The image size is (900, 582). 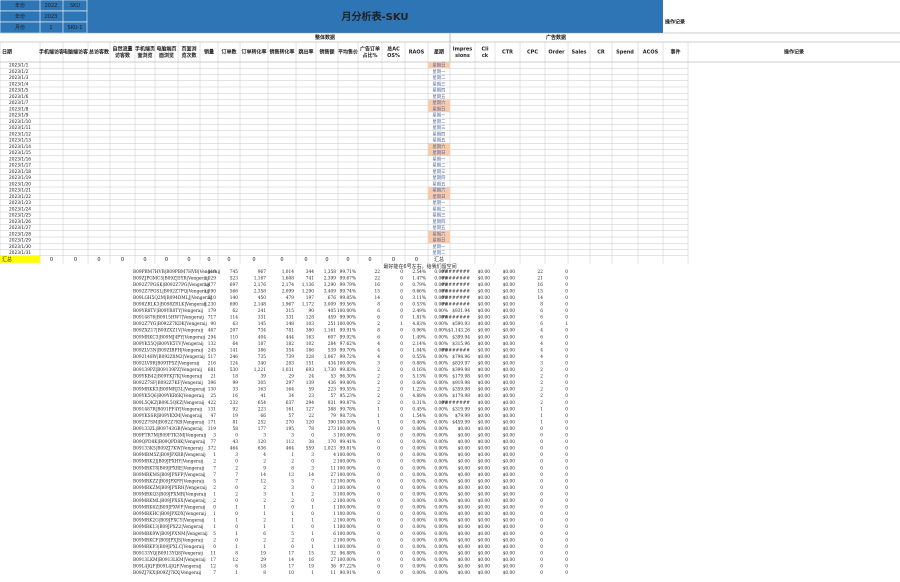 What do you see at coordinates (234, 298) in the screenshot?
I see `data-cell: 140` at bounding box center [234, 298].